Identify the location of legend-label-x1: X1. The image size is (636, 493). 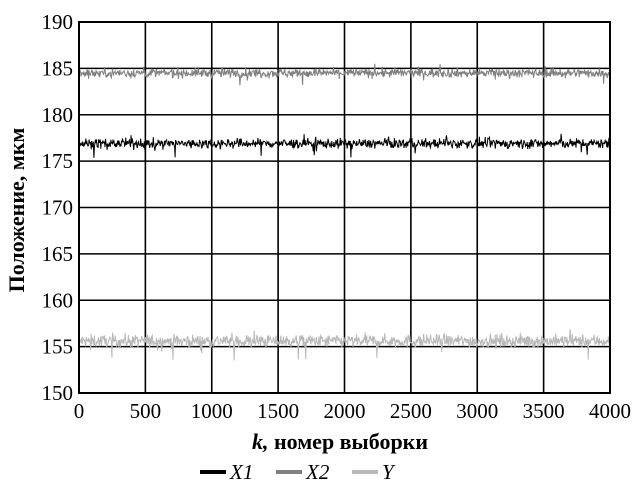
(241, 472).